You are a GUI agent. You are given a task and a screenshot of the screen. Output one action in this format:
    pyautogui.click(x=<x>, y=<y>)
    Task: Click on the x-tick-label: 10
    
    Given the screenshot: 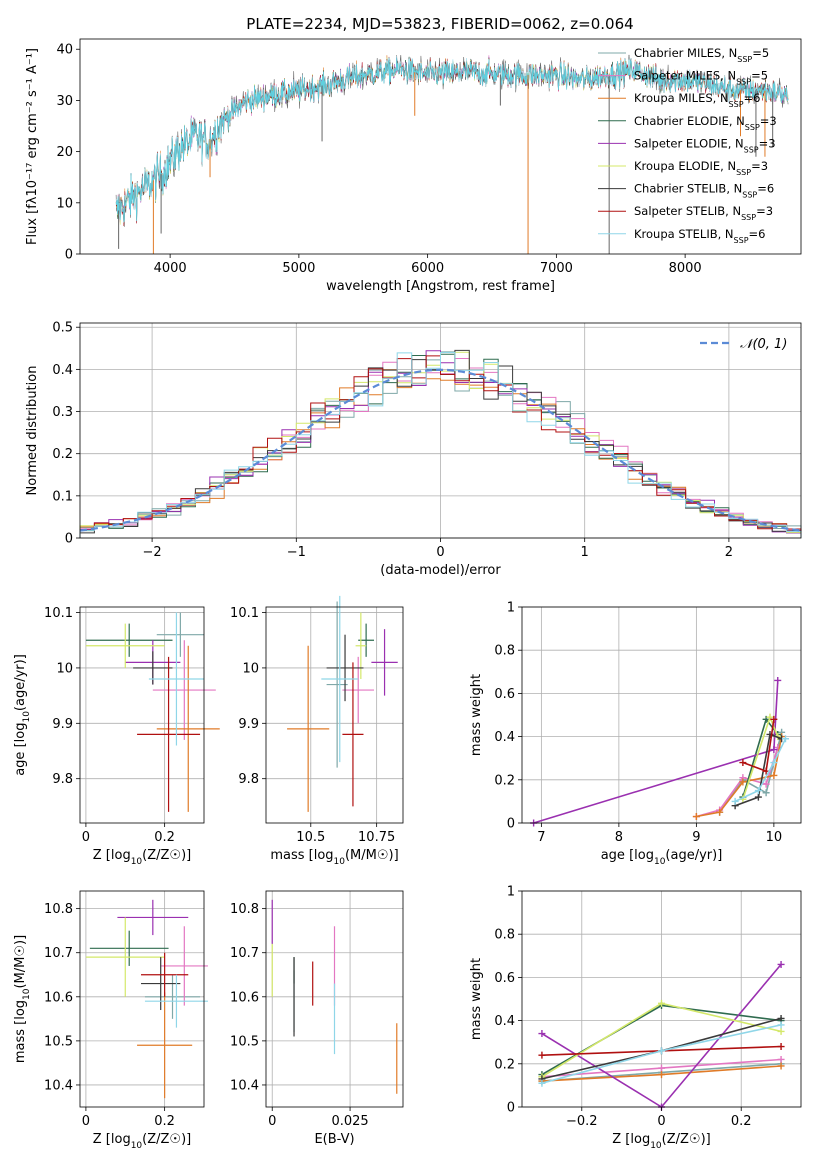 What is the action you would take?
    pyautogui.click(x=774, y=837)
    